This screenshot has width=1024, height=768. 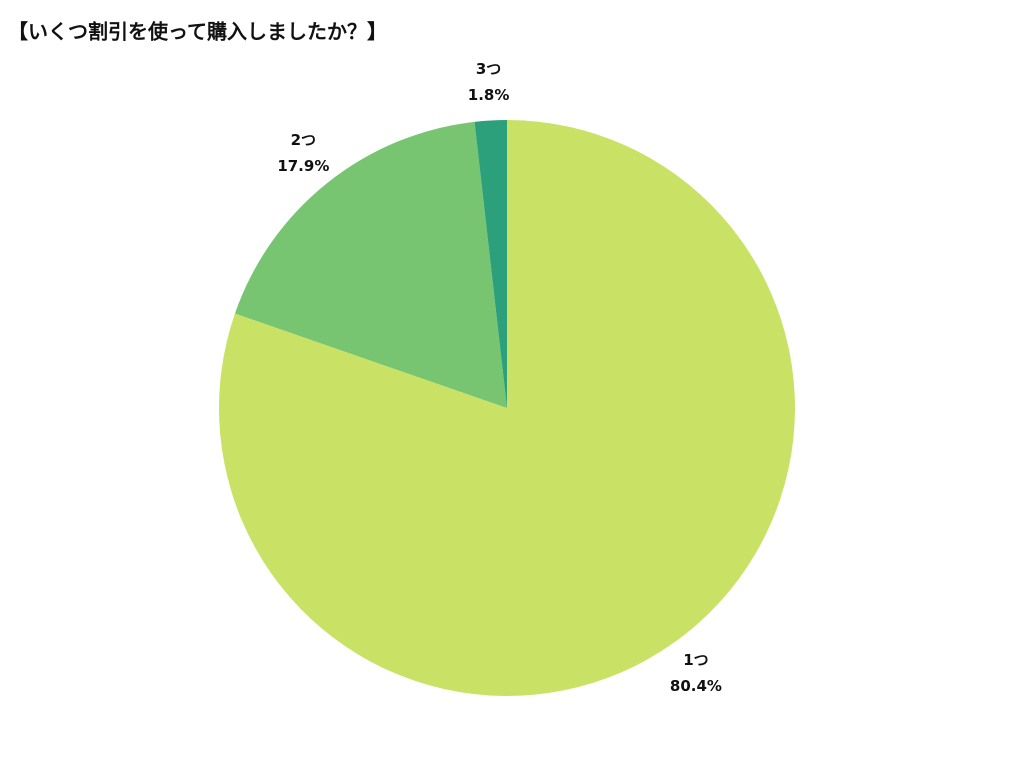 I want to click on chart-title: 【いくつ割引を使って購入しましたか？】, so click(x=197, y=32).